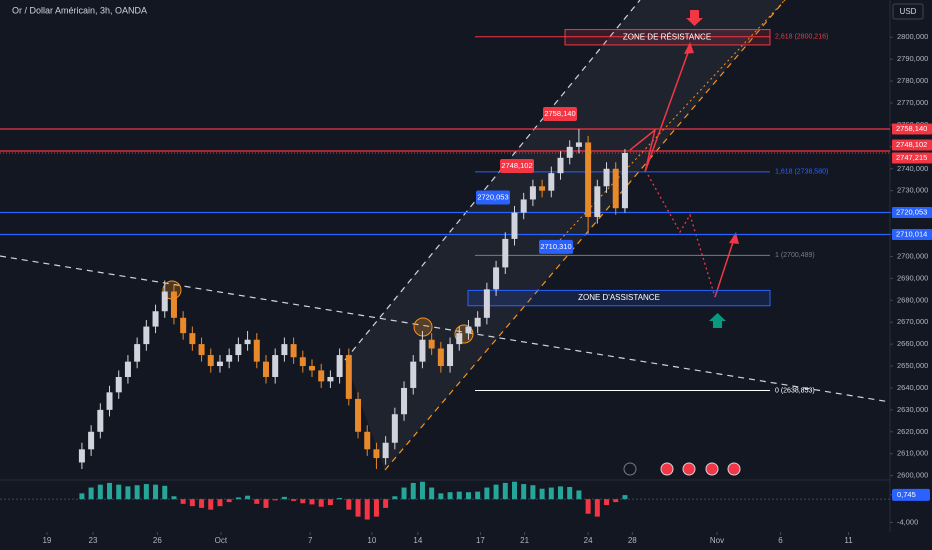 This screenshot has width=932, height=550. Describe the element at coordinates (912, 168) in the screenshot. I see `y-tick-label: 2740,000` at that location.